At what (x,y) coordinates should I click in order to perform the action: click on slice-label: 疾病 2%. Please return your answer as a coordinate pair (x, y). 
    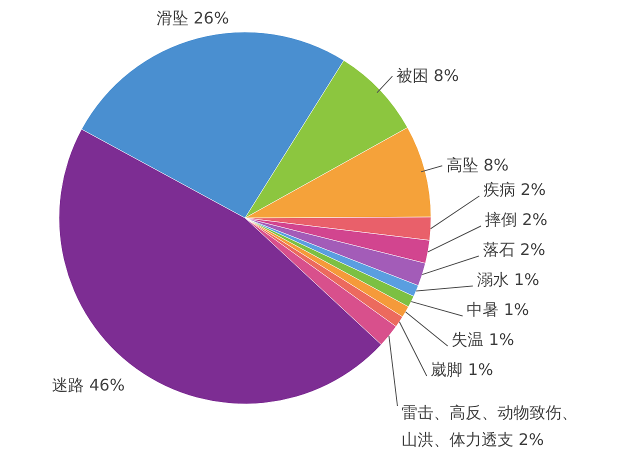
    Looking at the image, I should click on (514, 189).